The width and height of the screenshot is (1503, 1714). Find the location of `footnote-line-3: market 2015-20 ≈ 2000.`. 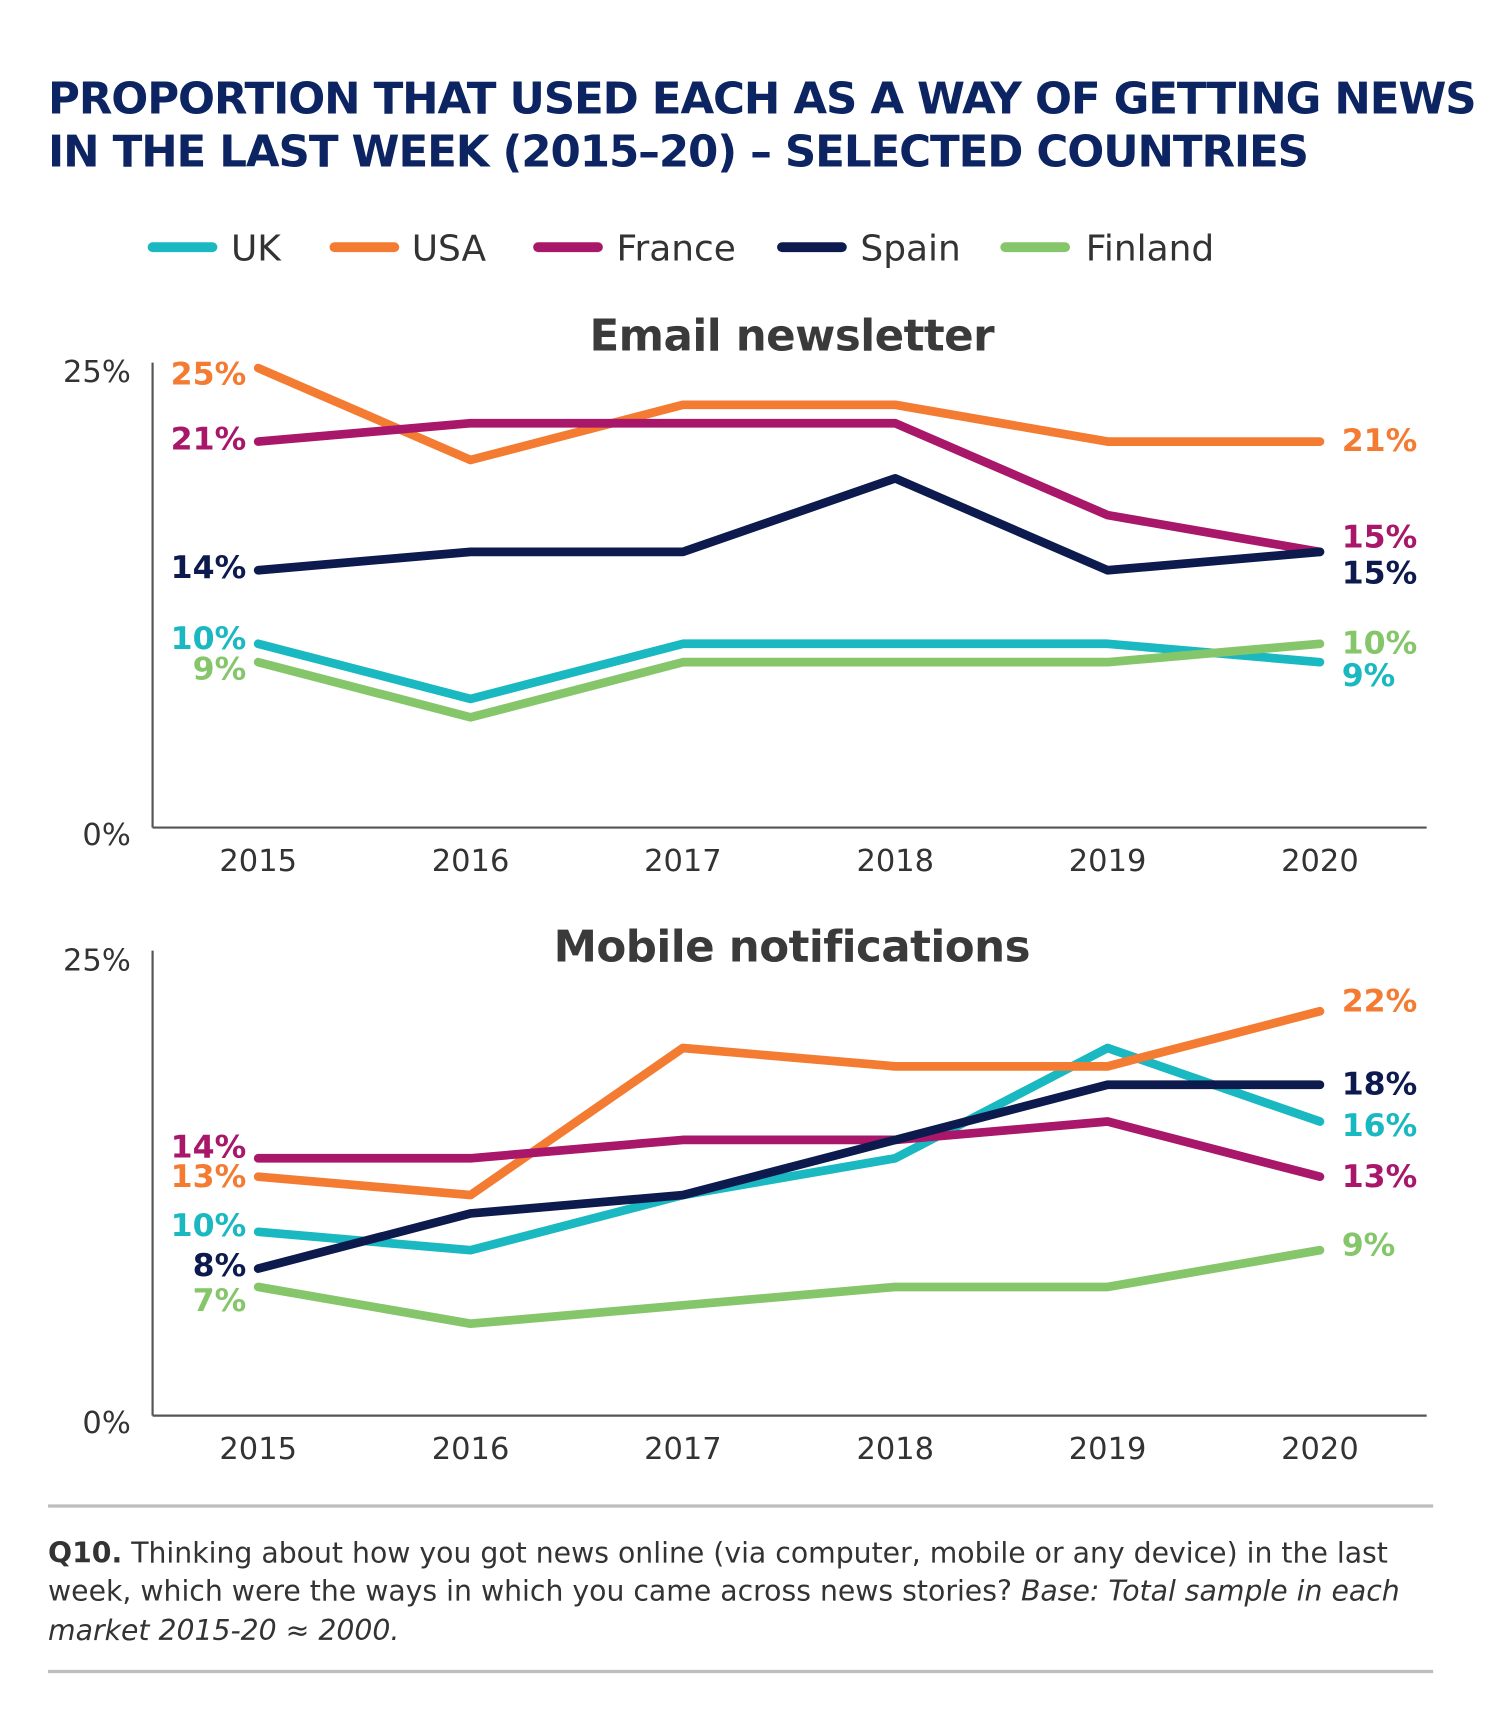

footnote-line-3: market 2015-20 ≈ 2000. is located at coordinates (223, 1630).